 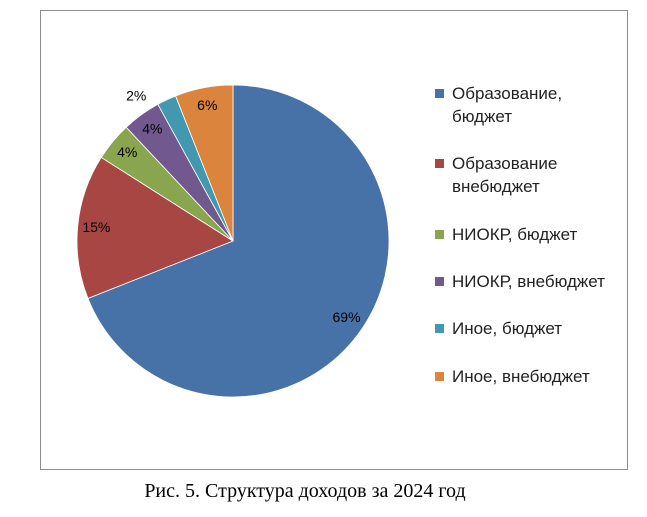 I want to click on legend-item: Иное, внебюджет, so click(x=530, y=376).